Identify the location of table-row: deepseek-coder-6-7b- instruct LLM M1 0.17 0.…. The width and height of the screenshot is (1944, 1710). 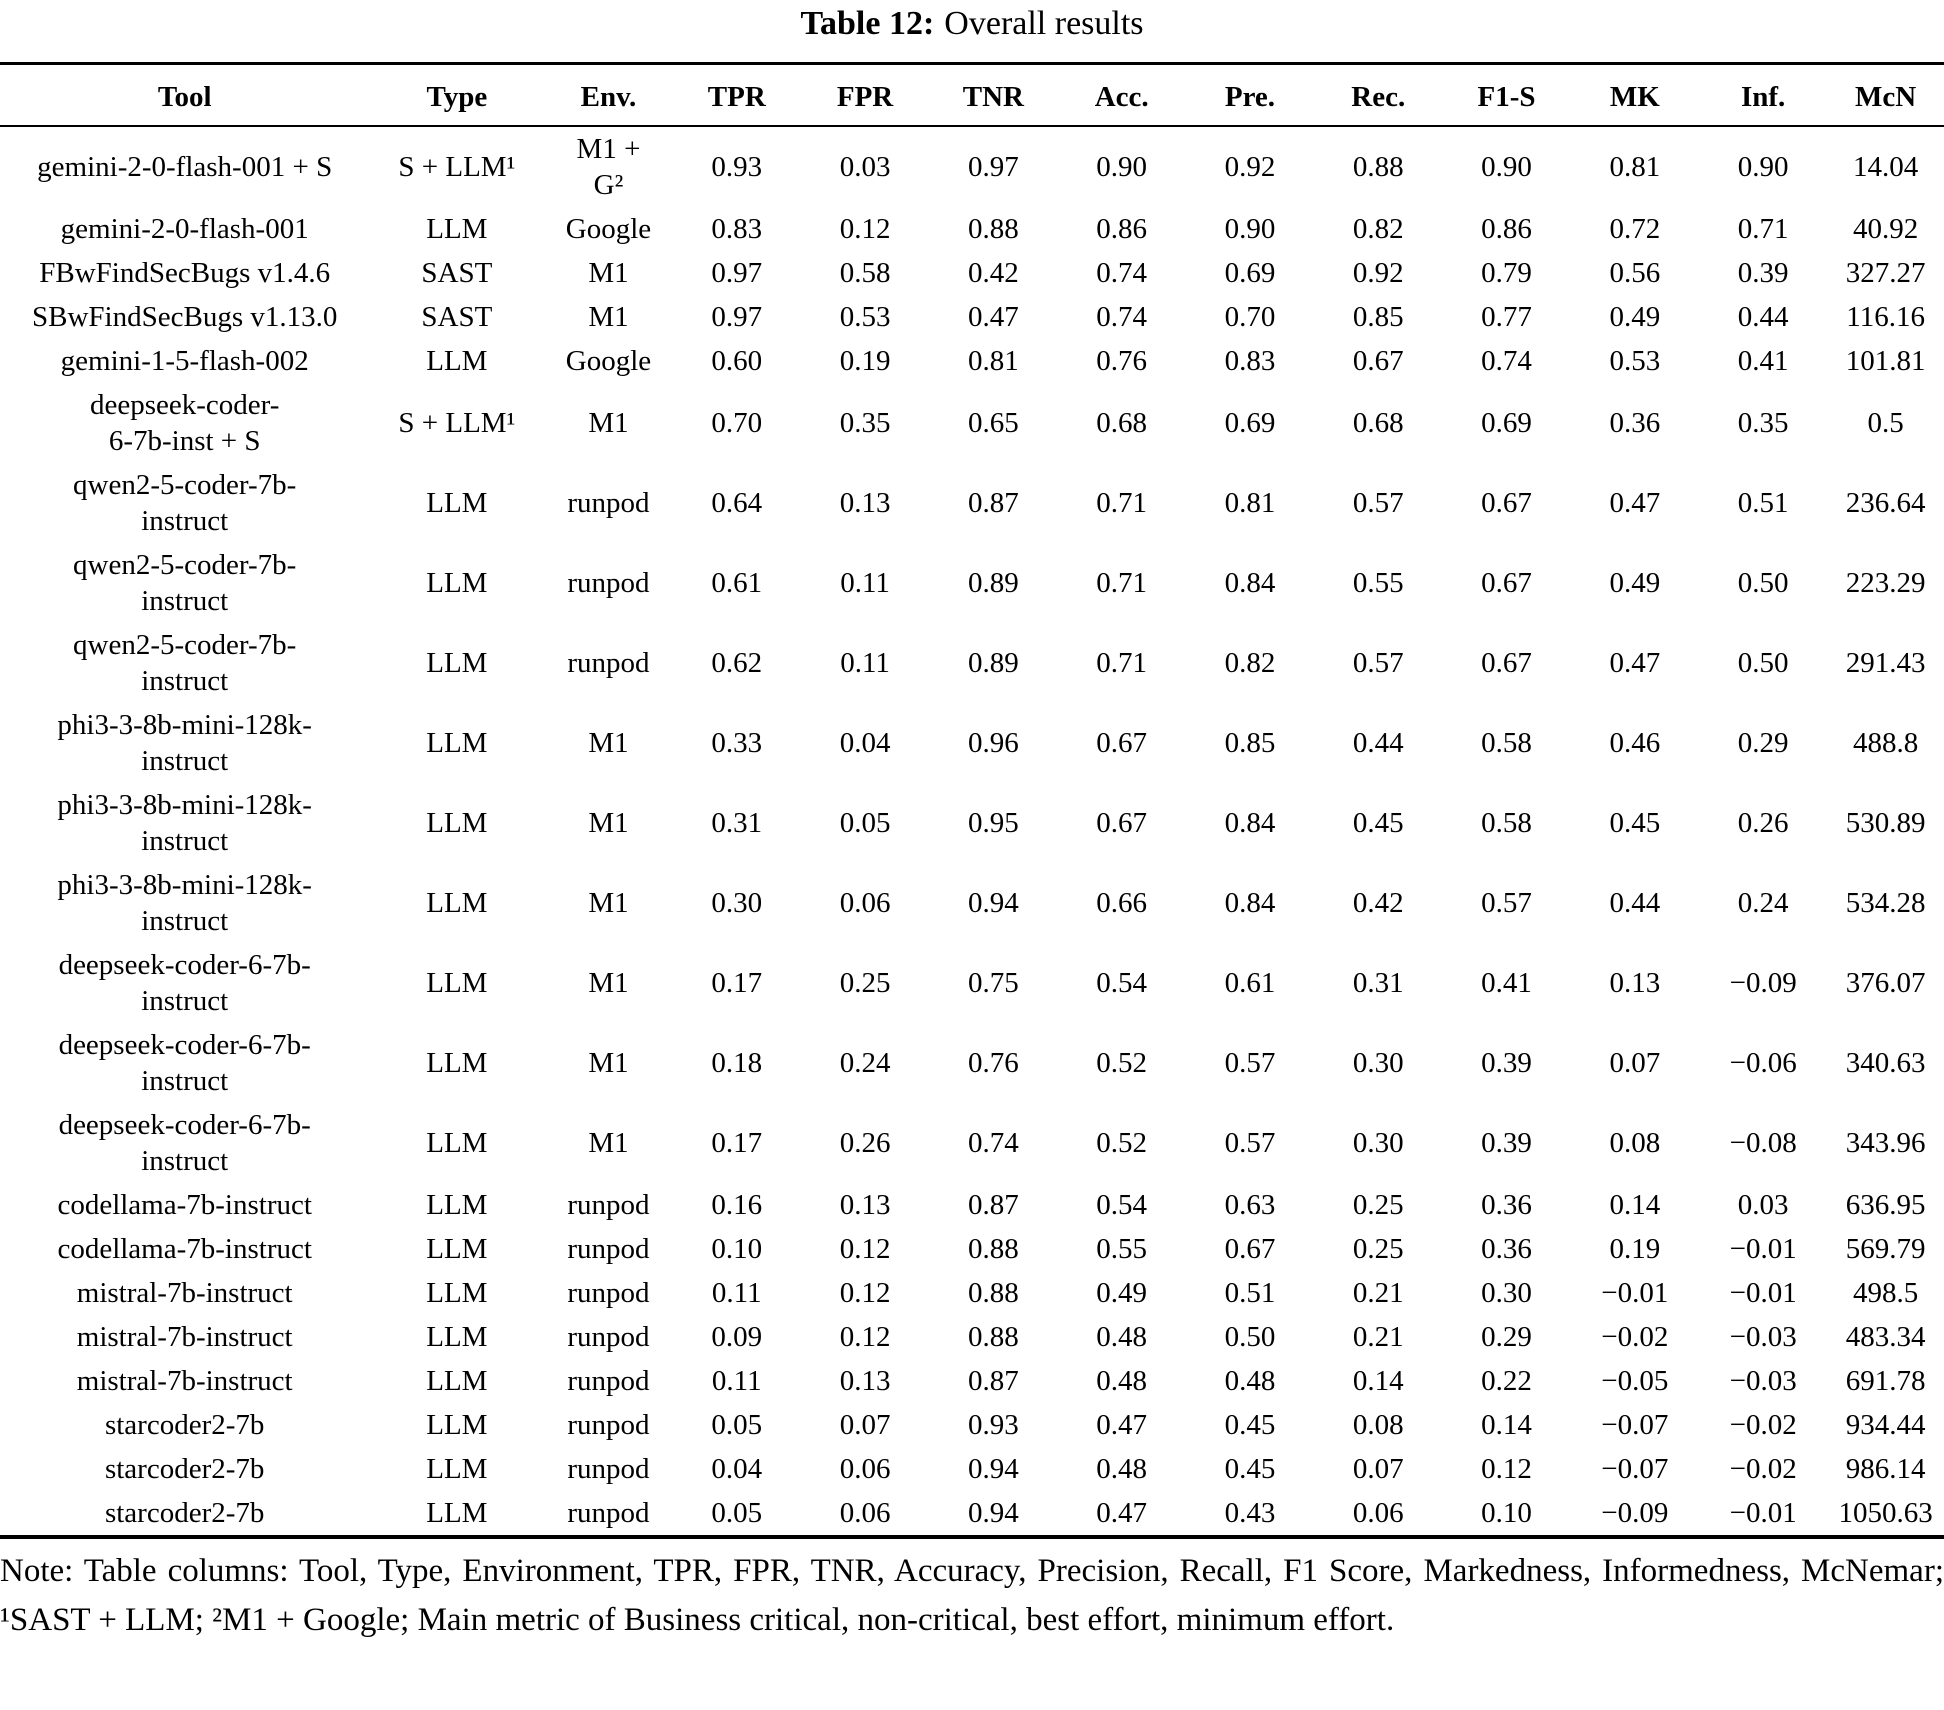
(972, 983).